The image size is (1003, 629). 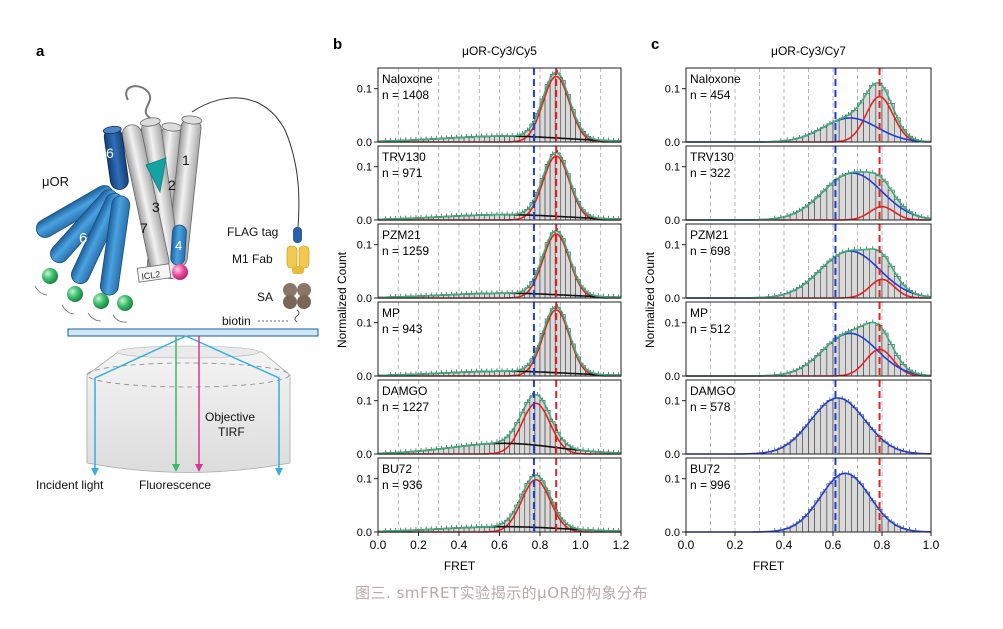 I want to click on x-tick-label: 0.8, so click(x=882, y=545).